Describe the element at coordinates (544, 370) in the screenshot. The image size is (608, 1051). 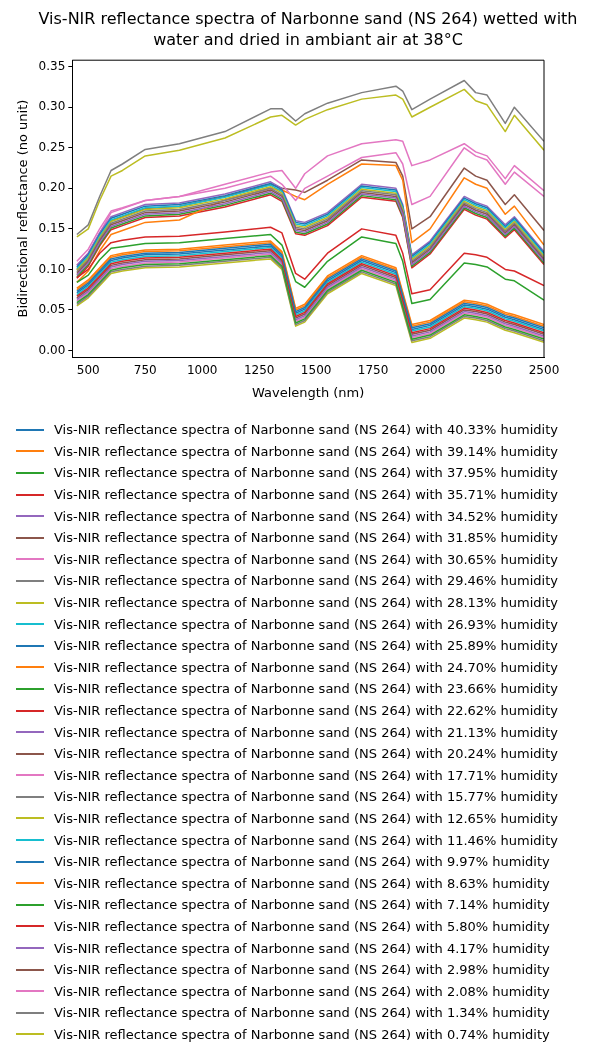
I see `x-tick-label: 2500` at that location.